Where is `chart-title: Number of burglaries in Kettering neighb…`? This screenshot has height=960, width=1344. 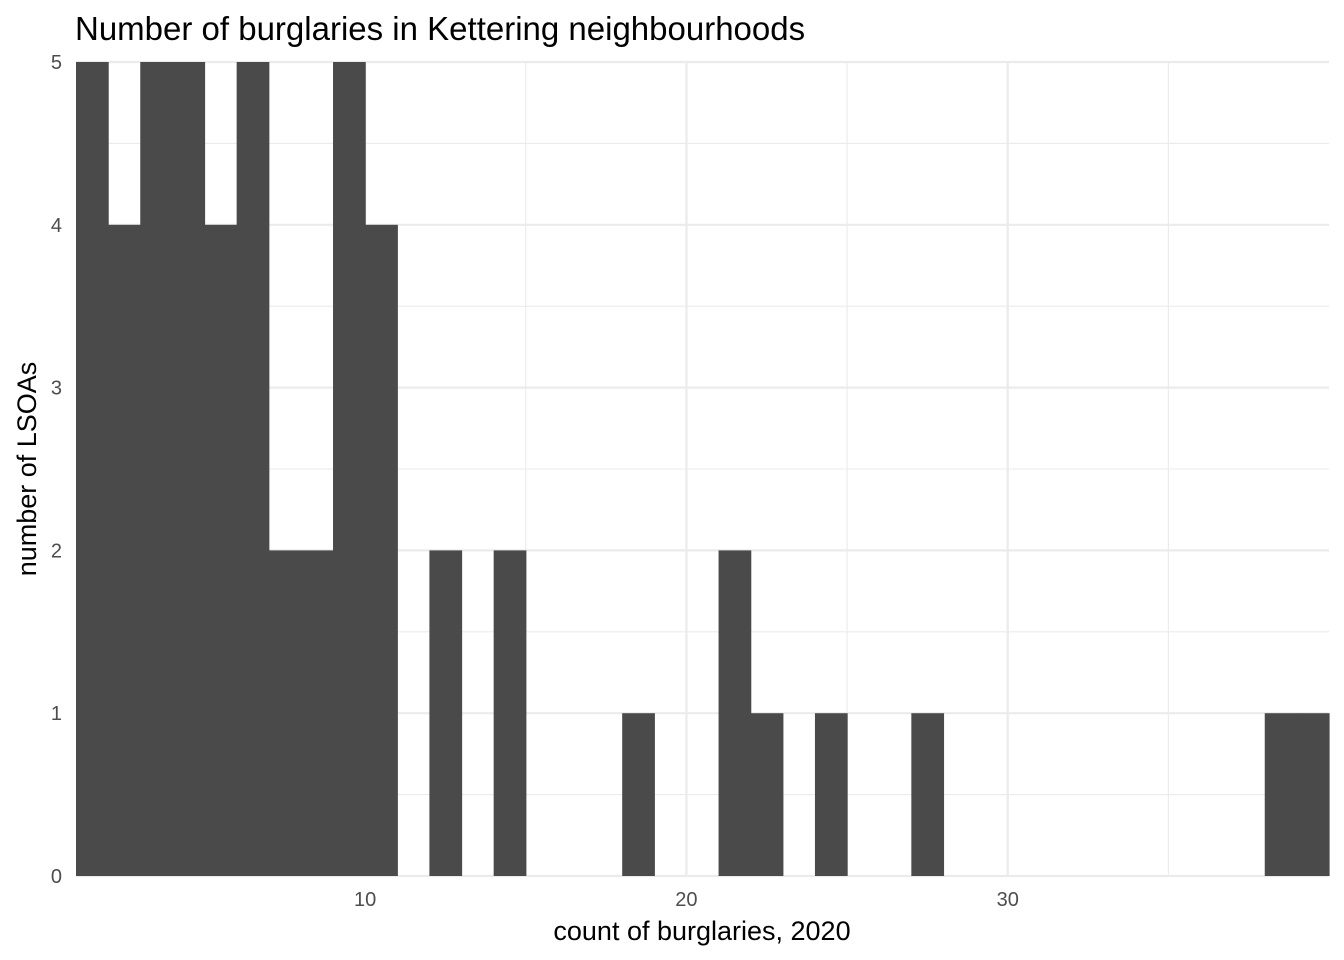 chart-title: Number of burglaries in Kettering neighb… is located at coordinates (440, 28).